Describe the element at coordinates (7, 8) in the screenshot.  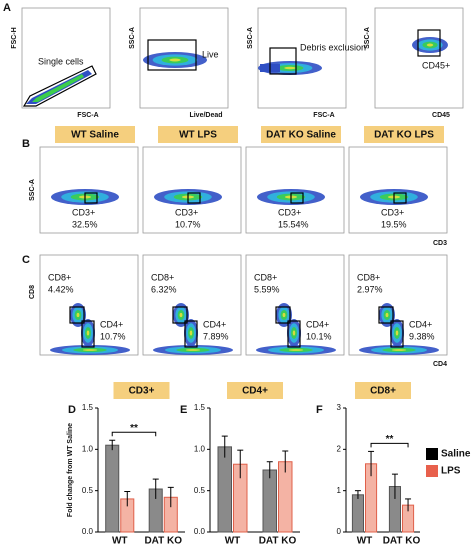
I see `label: A` at that location.